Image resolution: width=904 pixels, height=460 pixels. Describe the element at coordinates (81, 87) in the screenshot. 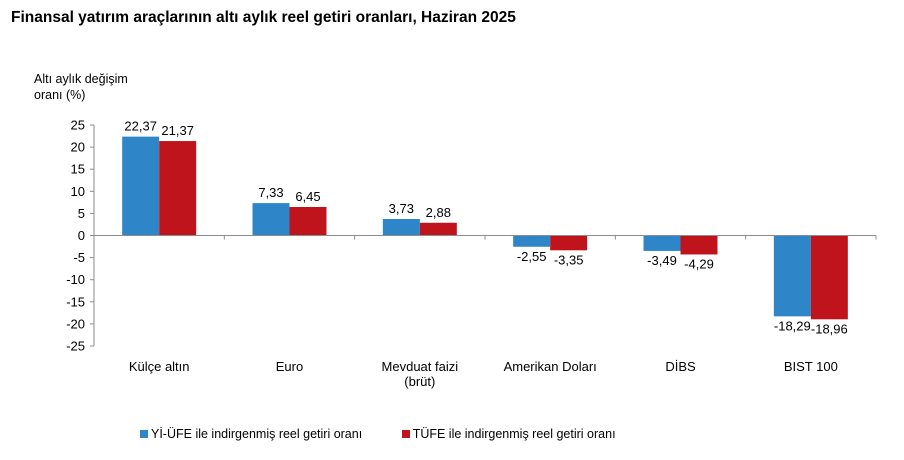

I see `y-axis-label: Altı aylık değişim oranı (%)` at that location.